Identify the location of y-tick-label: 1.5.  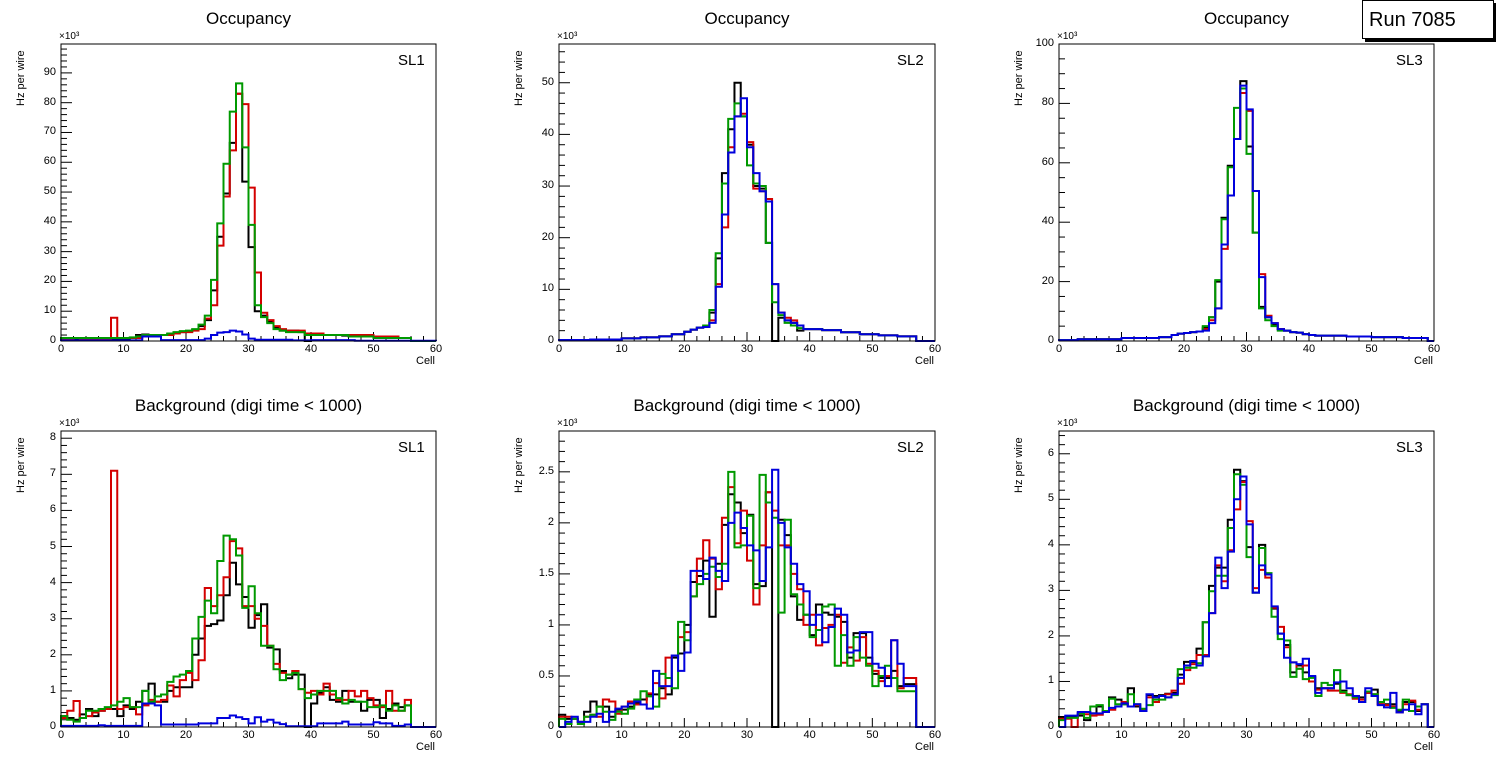
(546, 572).